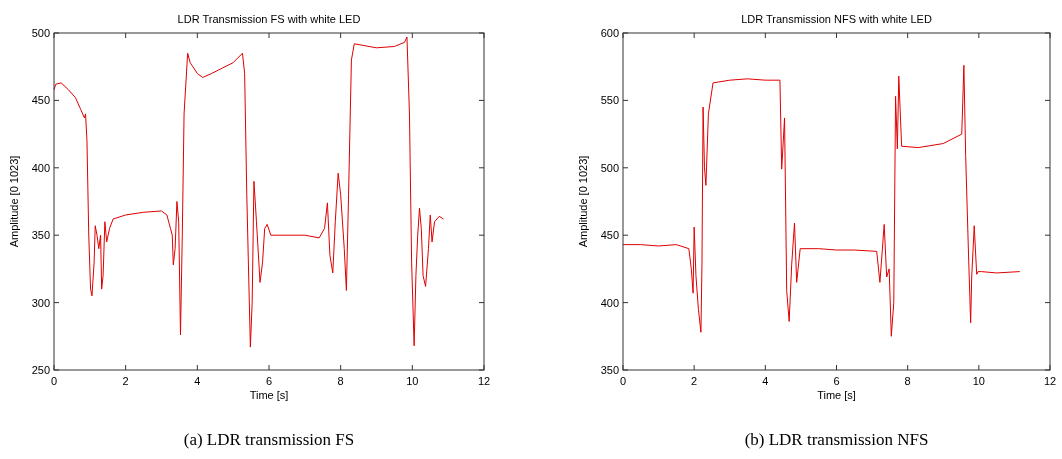 Image resolution: width=1062 pixels, height=459 pixels. I want to click on y-tick-label: 550, so click(609, 100).